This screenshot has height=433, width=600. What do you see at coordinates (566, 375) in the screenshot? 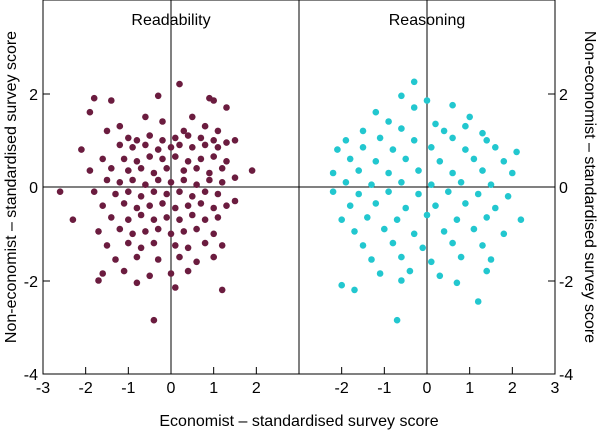
I see `y-tick-label: -4` at bounding box center [566, 375].